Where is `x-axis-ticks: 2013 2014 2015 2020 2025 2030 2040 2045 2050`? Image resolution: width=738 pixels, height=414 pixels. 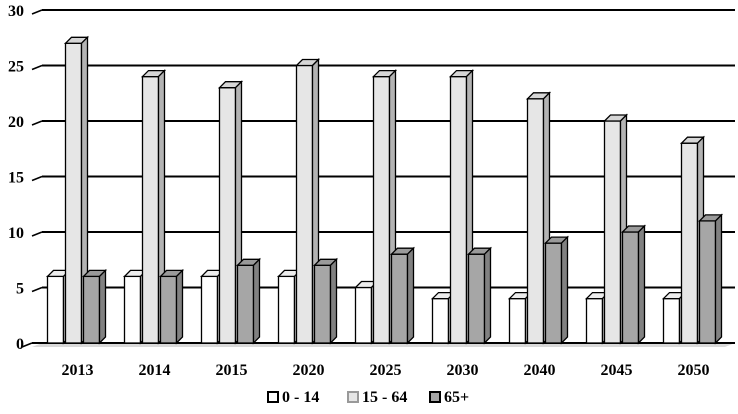 x-axis-ticks: 2013 2014 2015 2020 2025 2030 2040 2045 2050 is located at coordinates (386, 370).